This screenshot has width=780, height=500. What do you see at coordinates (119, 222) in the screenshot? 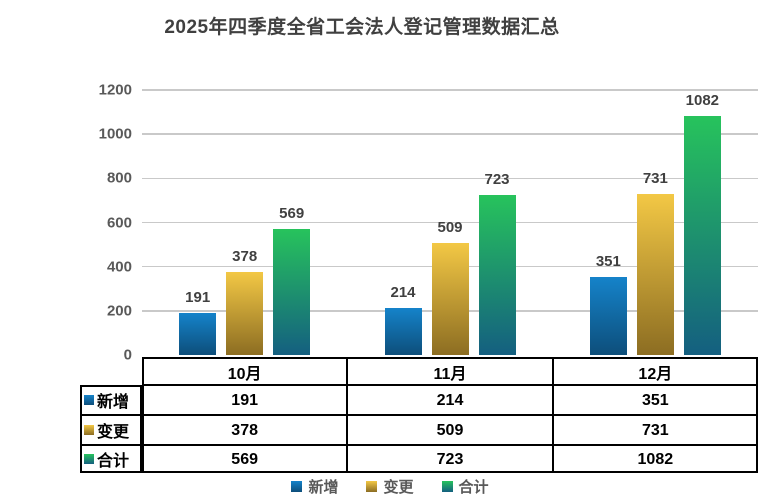
I see `y-axis-tick-label: 600` at bounding box center [119, 222].